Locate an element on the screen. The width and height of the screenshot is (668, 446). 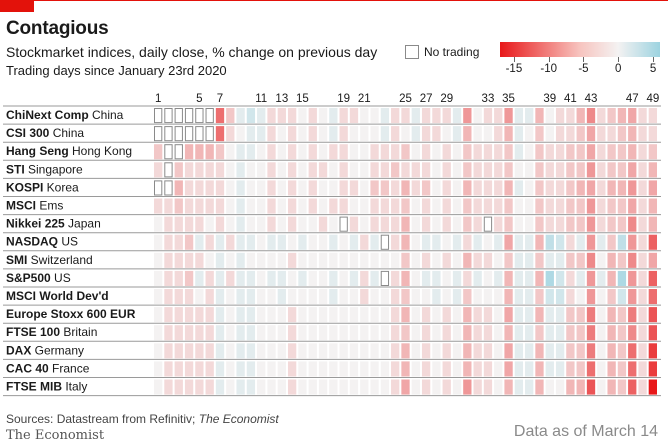
row-label: NASDAQ US is located at coordinates (42, 242).